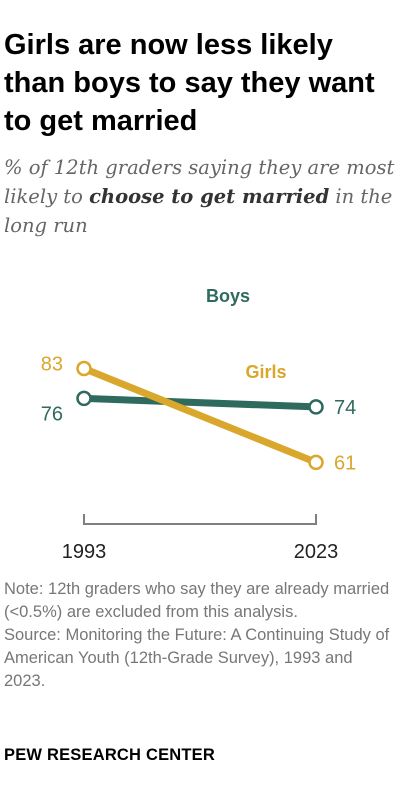  Describe the element at coordinates (265, 372) in the screenshot. I see `series-label-girls: Girls` at that location.